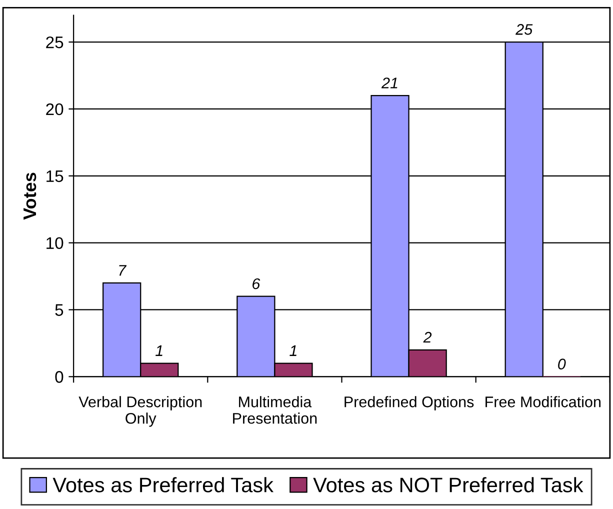 The image size is (613, 509). Describe the element at coordinates (409, 403) in the screenshot. I see `x-tick-label: Predefined Options` at that location.